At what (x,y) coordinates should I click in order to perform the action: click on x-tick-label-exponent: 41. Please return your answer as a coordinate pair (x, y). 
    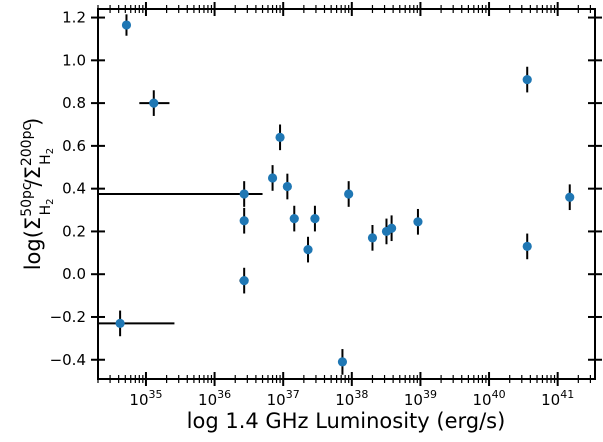
    Looking at the image, I should click on (567, 394).